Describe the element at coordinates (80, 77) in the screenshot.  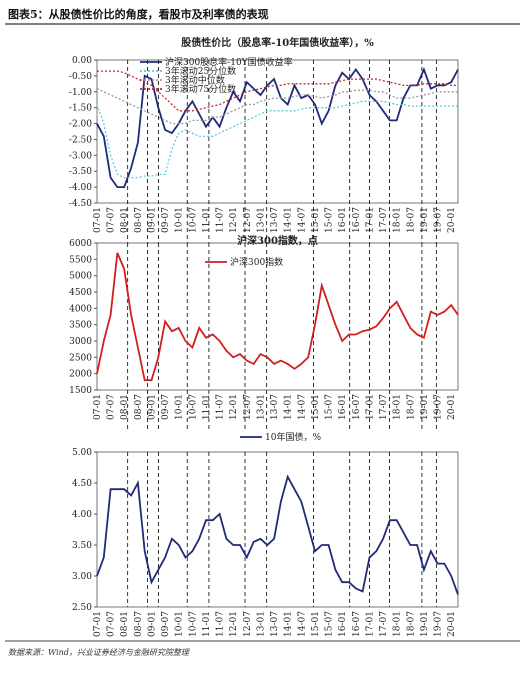
I see `y-tick-label: -0.50` at that location.